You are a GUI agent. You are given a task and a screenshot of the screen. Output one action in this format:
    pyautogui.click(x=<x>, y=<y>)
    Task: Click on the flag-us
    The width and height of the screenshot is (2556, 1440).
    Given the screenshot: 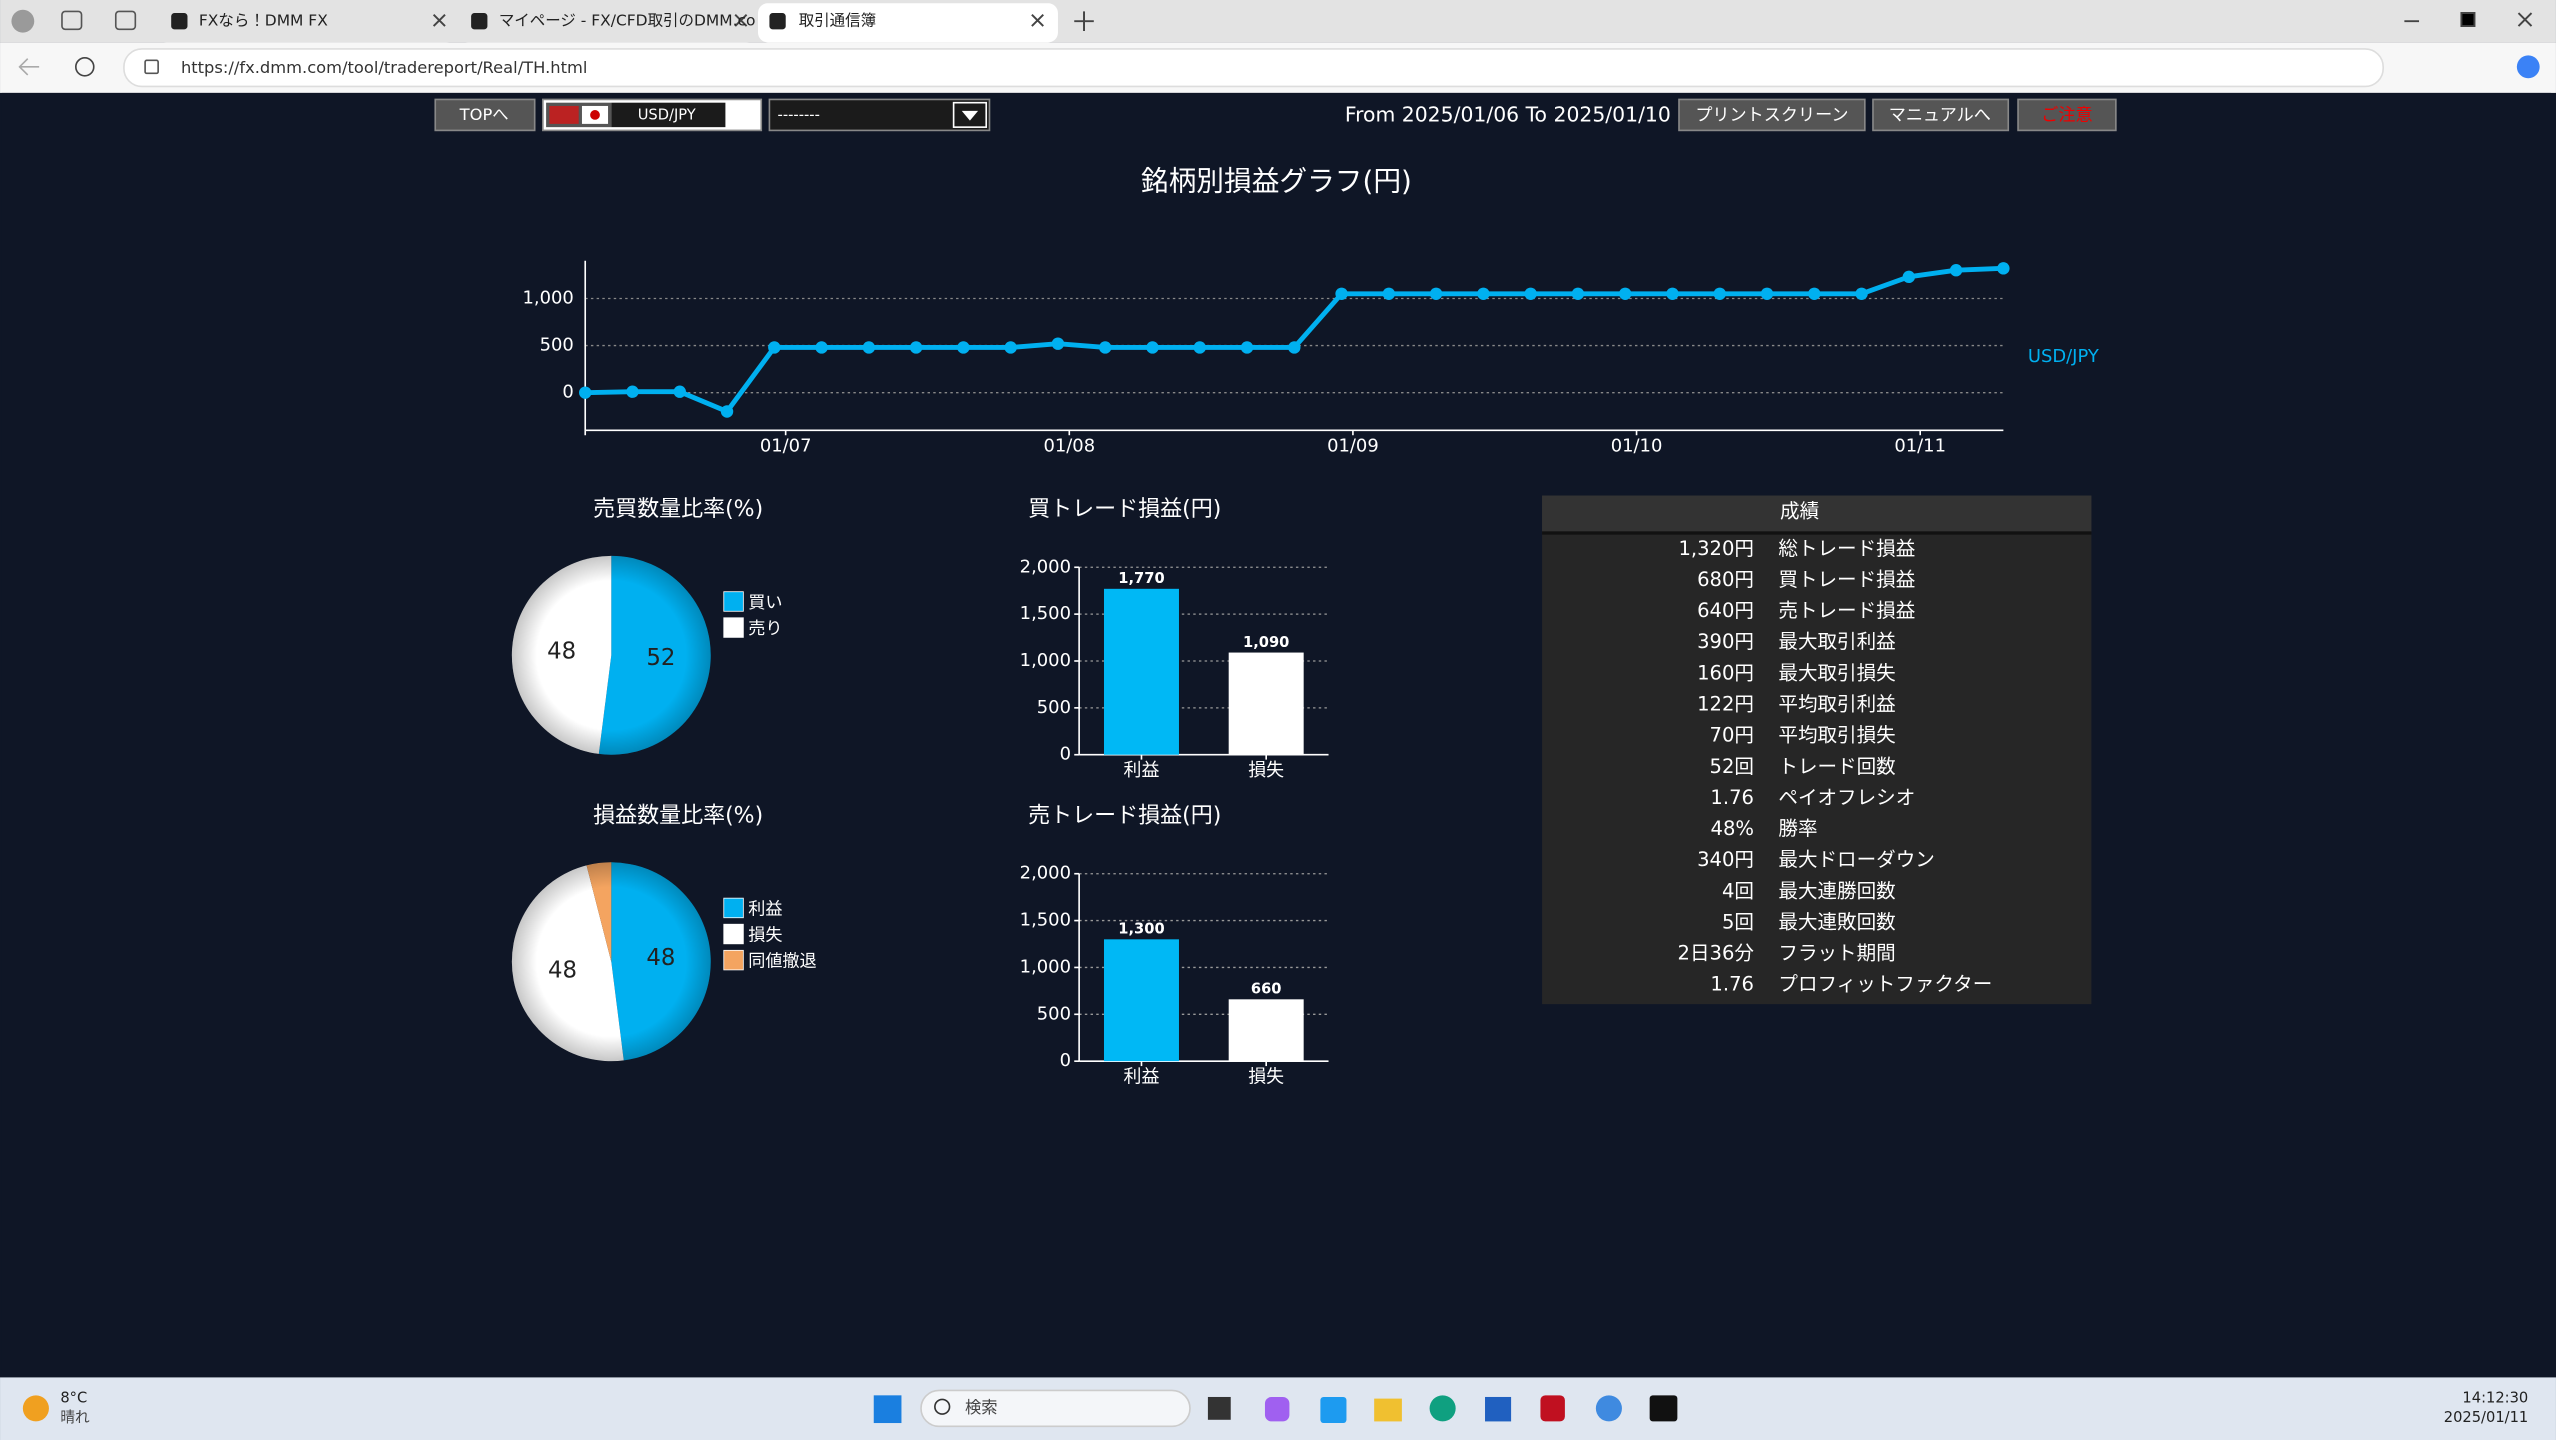 What is the action you would take?
    pyautogui.click(x=564, y=114)
    